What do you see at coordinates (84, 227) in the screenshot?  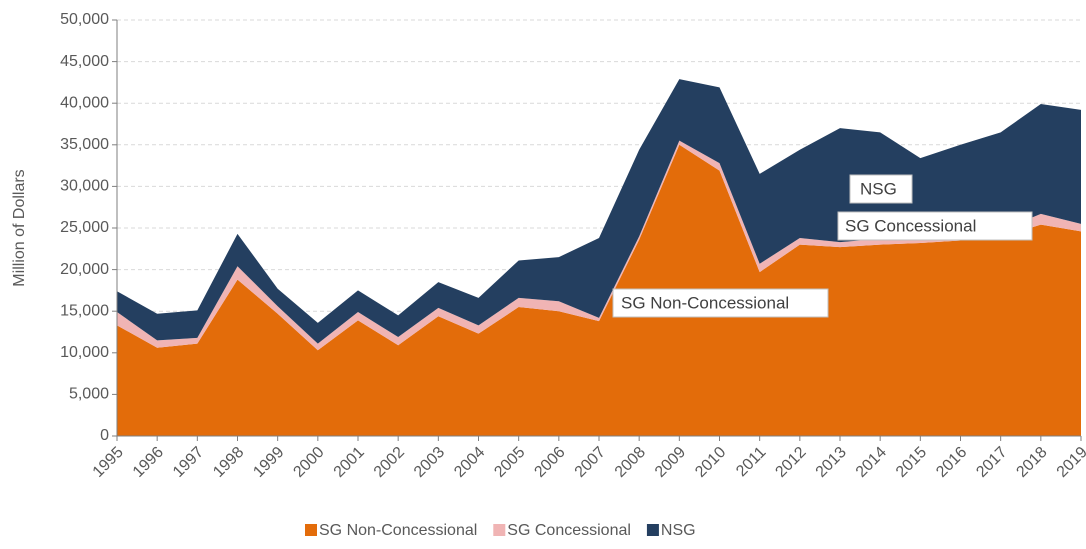 I see `y-tick-label: 25,000` at bounding box center [84, 227].